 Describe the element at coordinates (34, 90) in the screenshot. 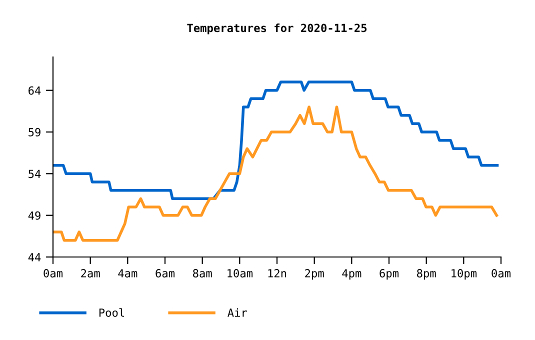

I see `y-tick-label: 64` at that location.